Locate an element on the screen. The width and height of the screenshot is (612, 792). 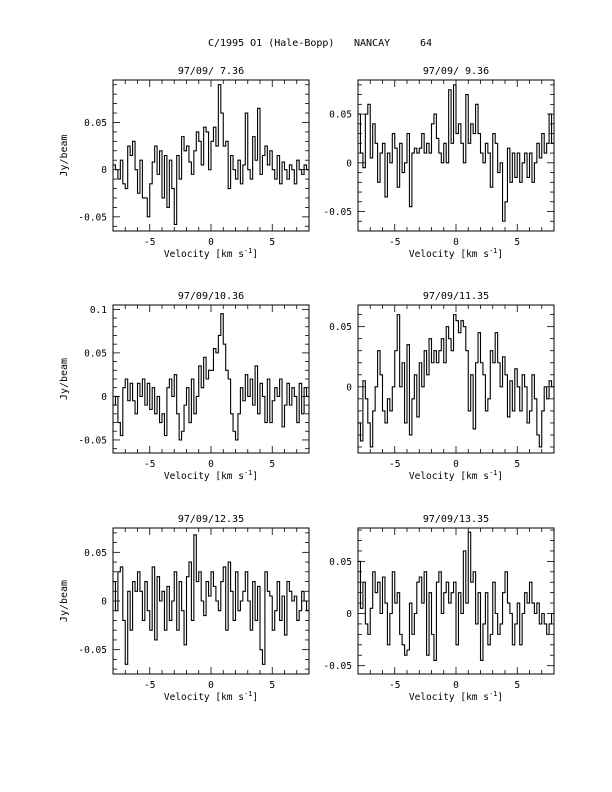
panel-title: 97/09/ 7.36 is located at coordinates (211, 71).